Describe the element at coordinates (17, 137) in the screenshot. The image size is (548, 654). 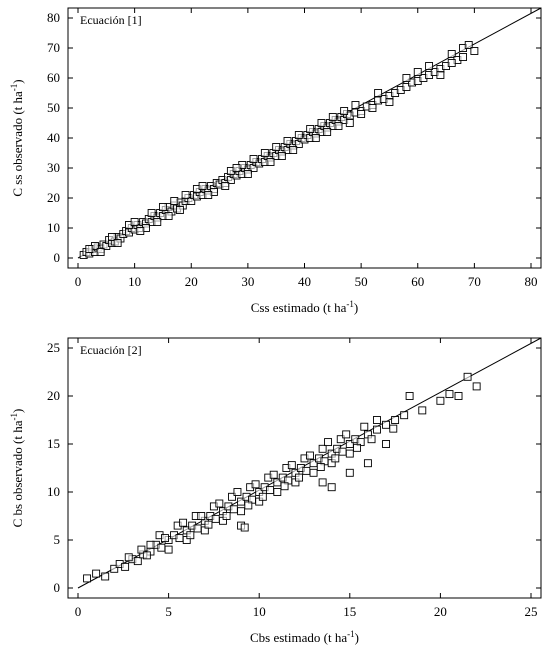
I see `y-axis-label: C ss observado (t ha-1)` at that location.